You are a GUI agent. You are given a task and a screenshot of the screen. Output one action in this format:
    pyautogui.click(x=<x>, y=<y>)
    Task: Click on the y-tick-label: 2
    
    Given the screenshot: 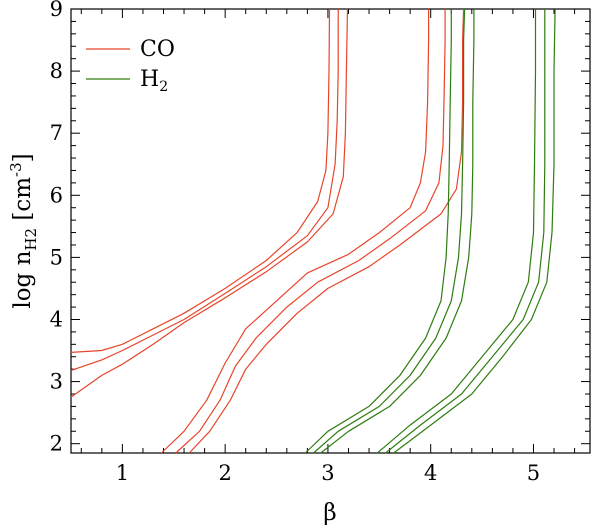 What is the action you would take?
    pyautogui.click(x=56, y=444)
    